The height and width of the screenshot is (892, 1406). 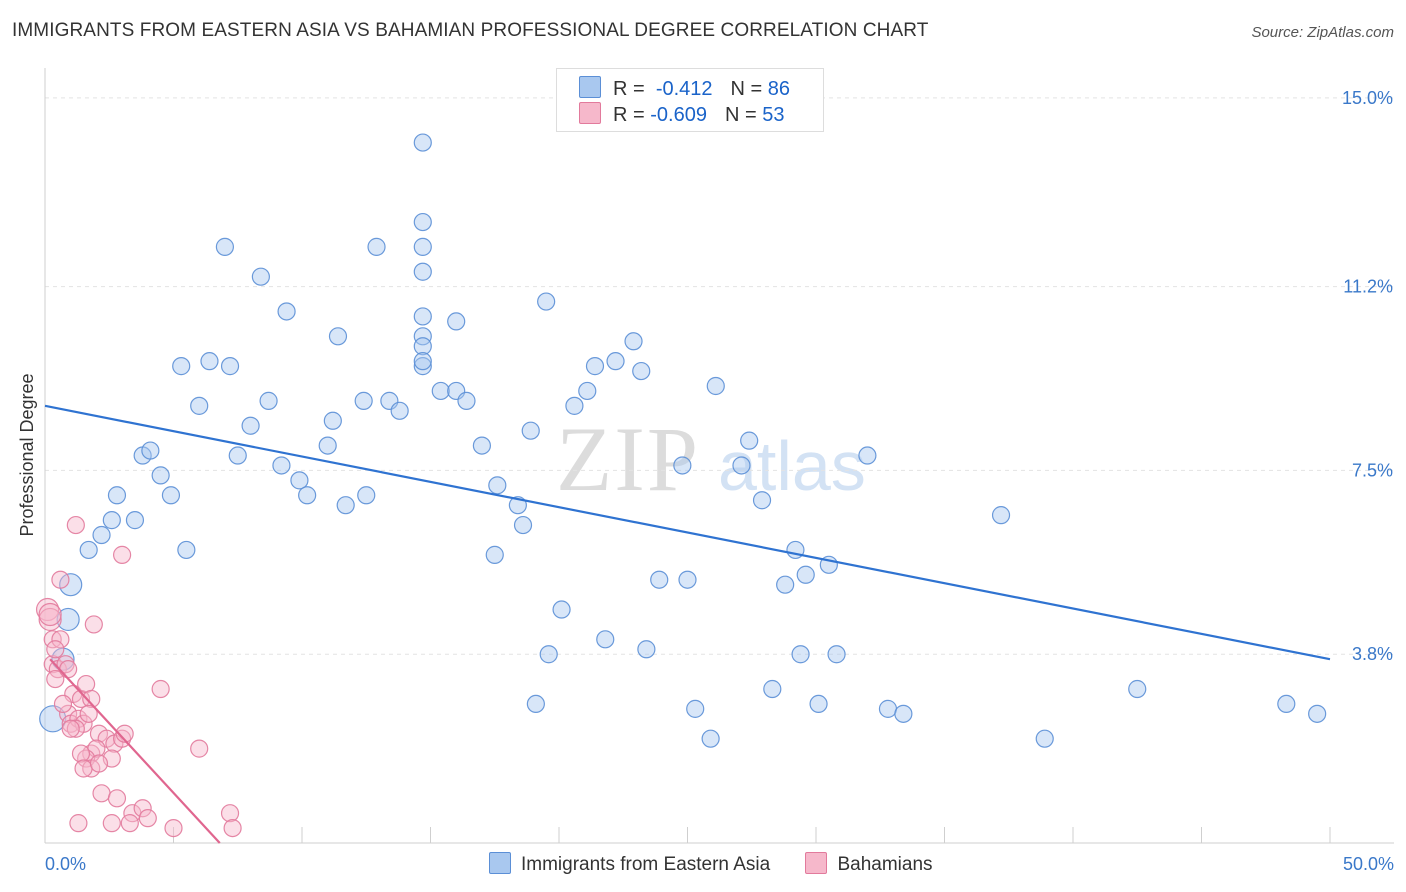 What do you see at coordinates (773, 115) in the screenshot?
I see `legend-n-value: 53` at bounding box center [773, 115].